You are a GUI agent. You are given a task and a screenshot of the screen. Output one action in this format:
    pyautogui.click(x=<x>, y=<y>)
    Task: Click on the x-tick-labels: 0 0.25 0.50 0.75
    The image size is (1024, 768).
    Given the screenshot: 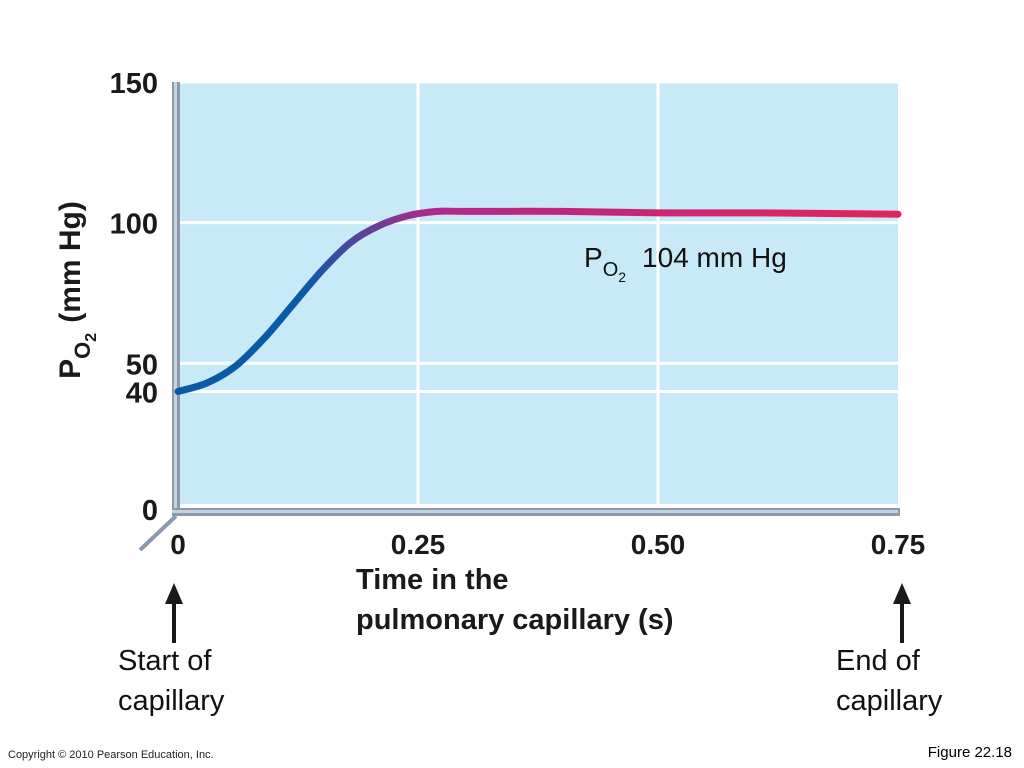 What is the action you would take?
    pyautogui.click(x=547, y=544)
    